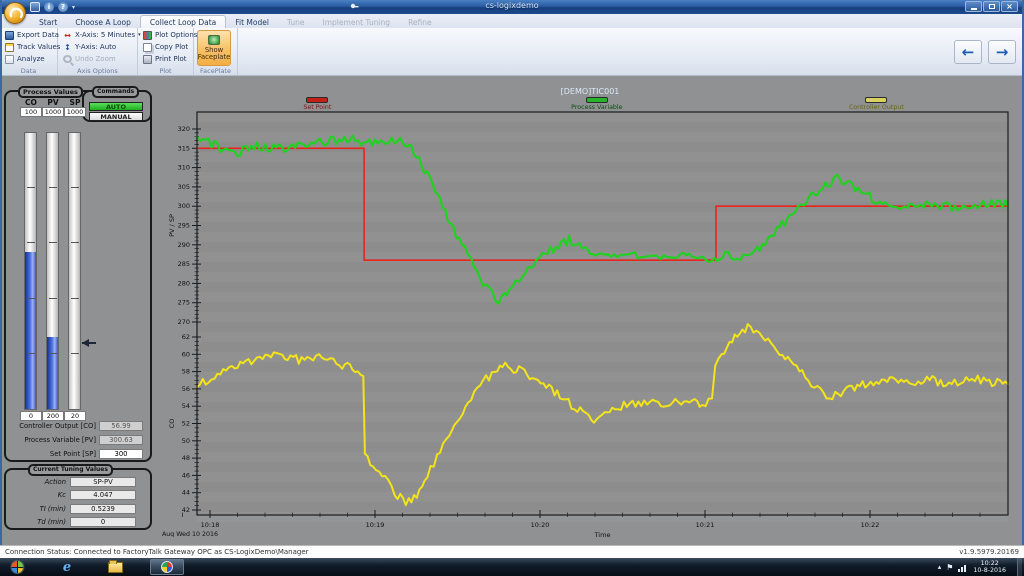  I want to click on xaxis-icon: ↔, so click(67, 35).